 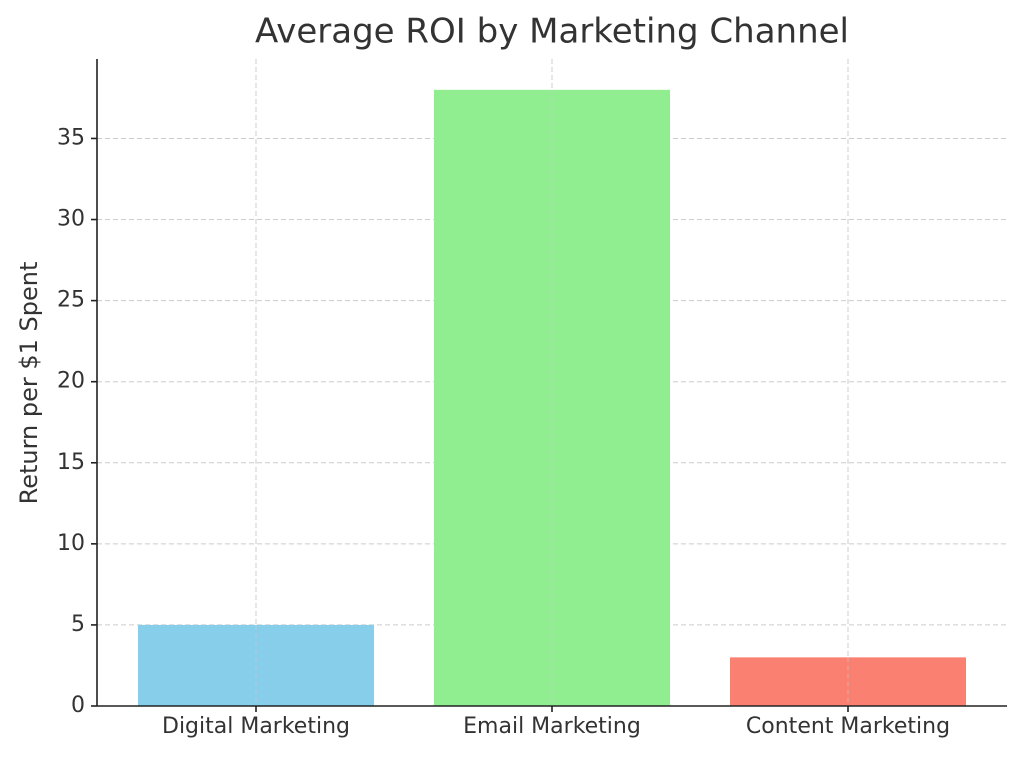 I want to click on y-tick-label: 35, so click(x=71, y=137).